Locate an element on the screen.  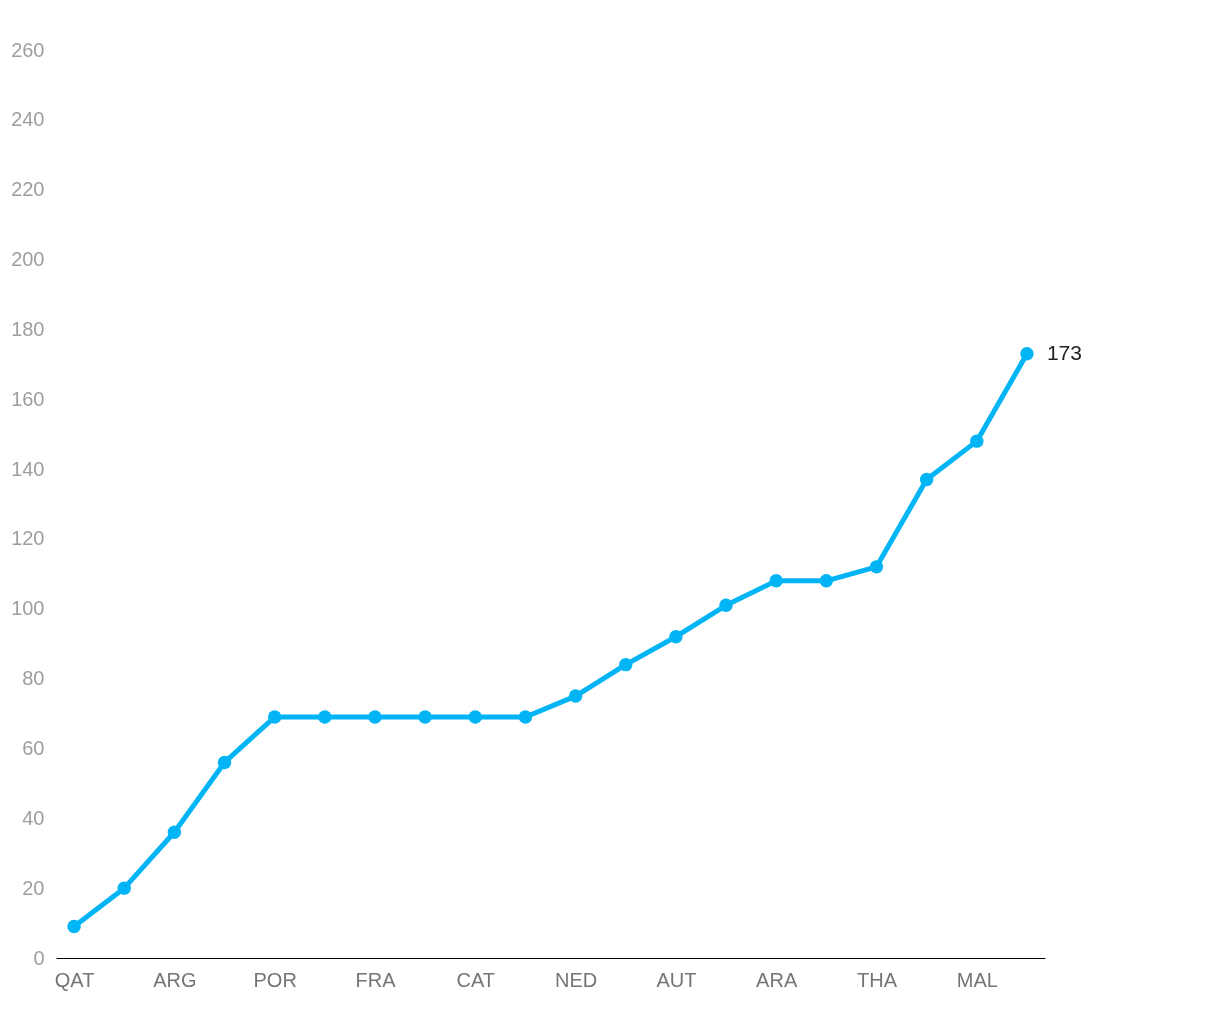
y-tick-label: 60 is located at coordinates (33, 747).